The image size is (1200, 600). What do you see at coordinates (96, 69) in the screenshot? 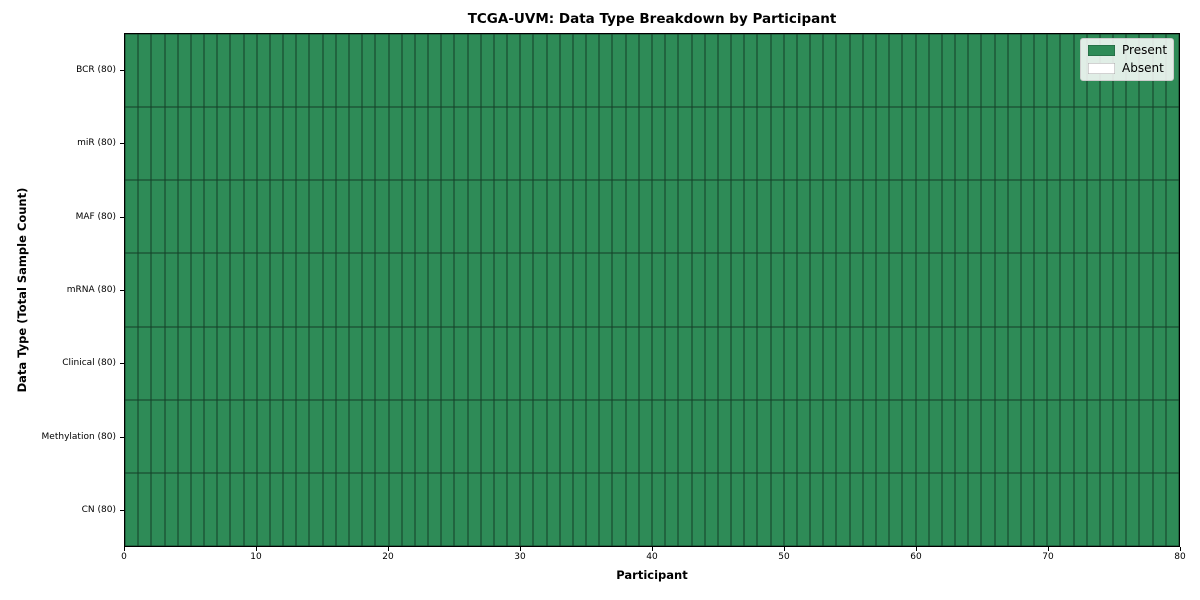
I see `y-tick-label: BCR (80)` at bounding box center [96, 69].